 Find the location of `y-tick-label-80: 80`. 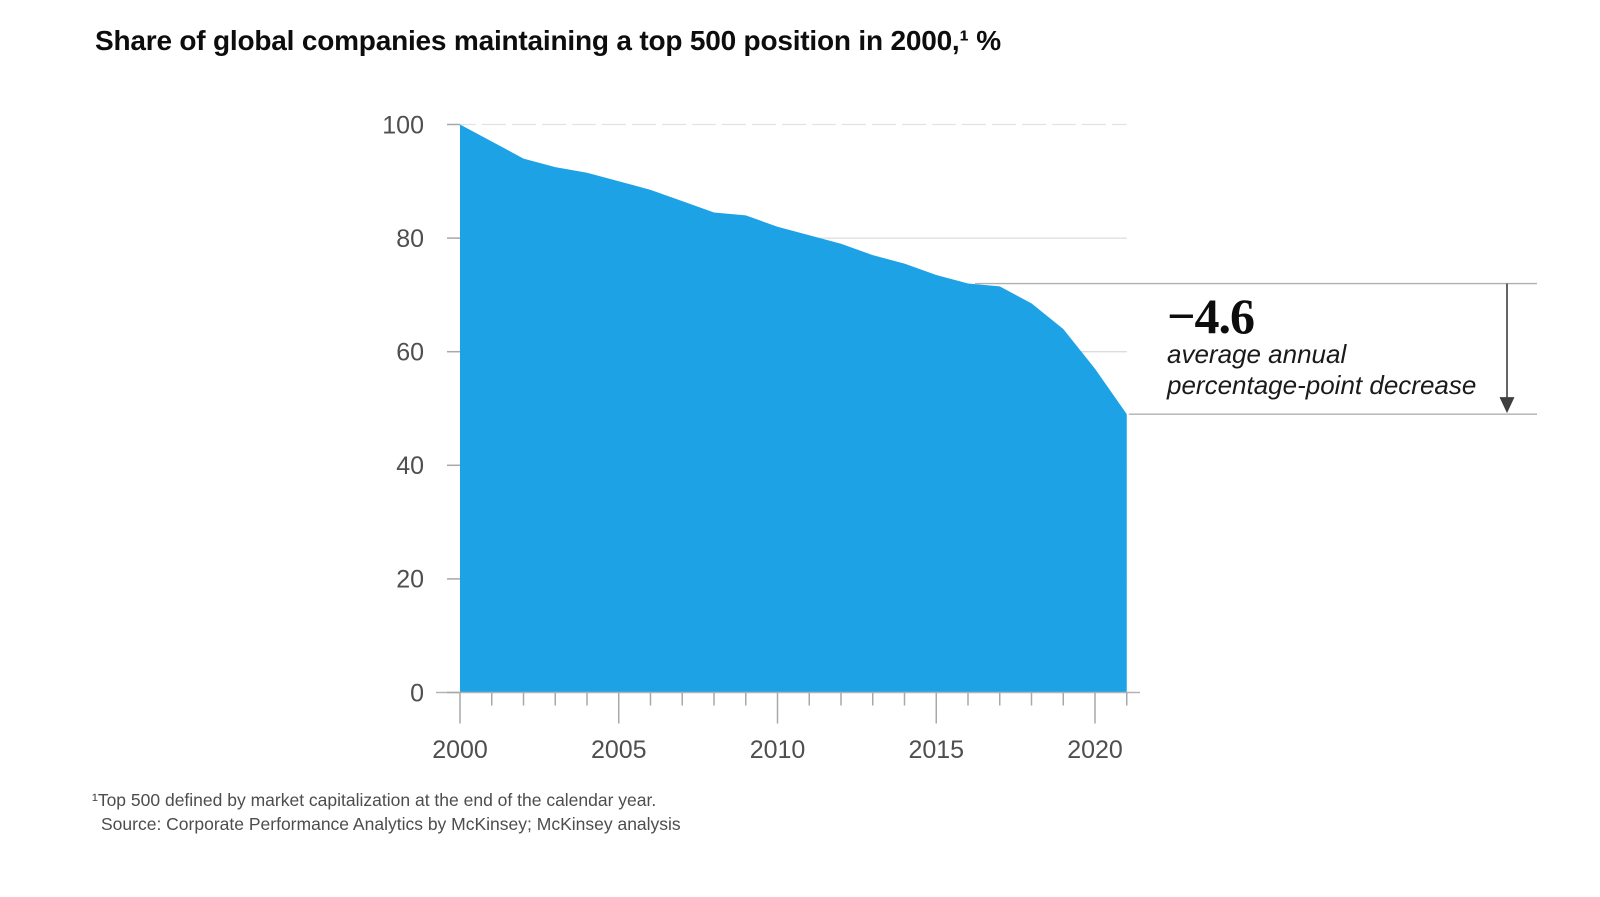

y-tick-label-80: 80 is located at coordinates (410, 239).